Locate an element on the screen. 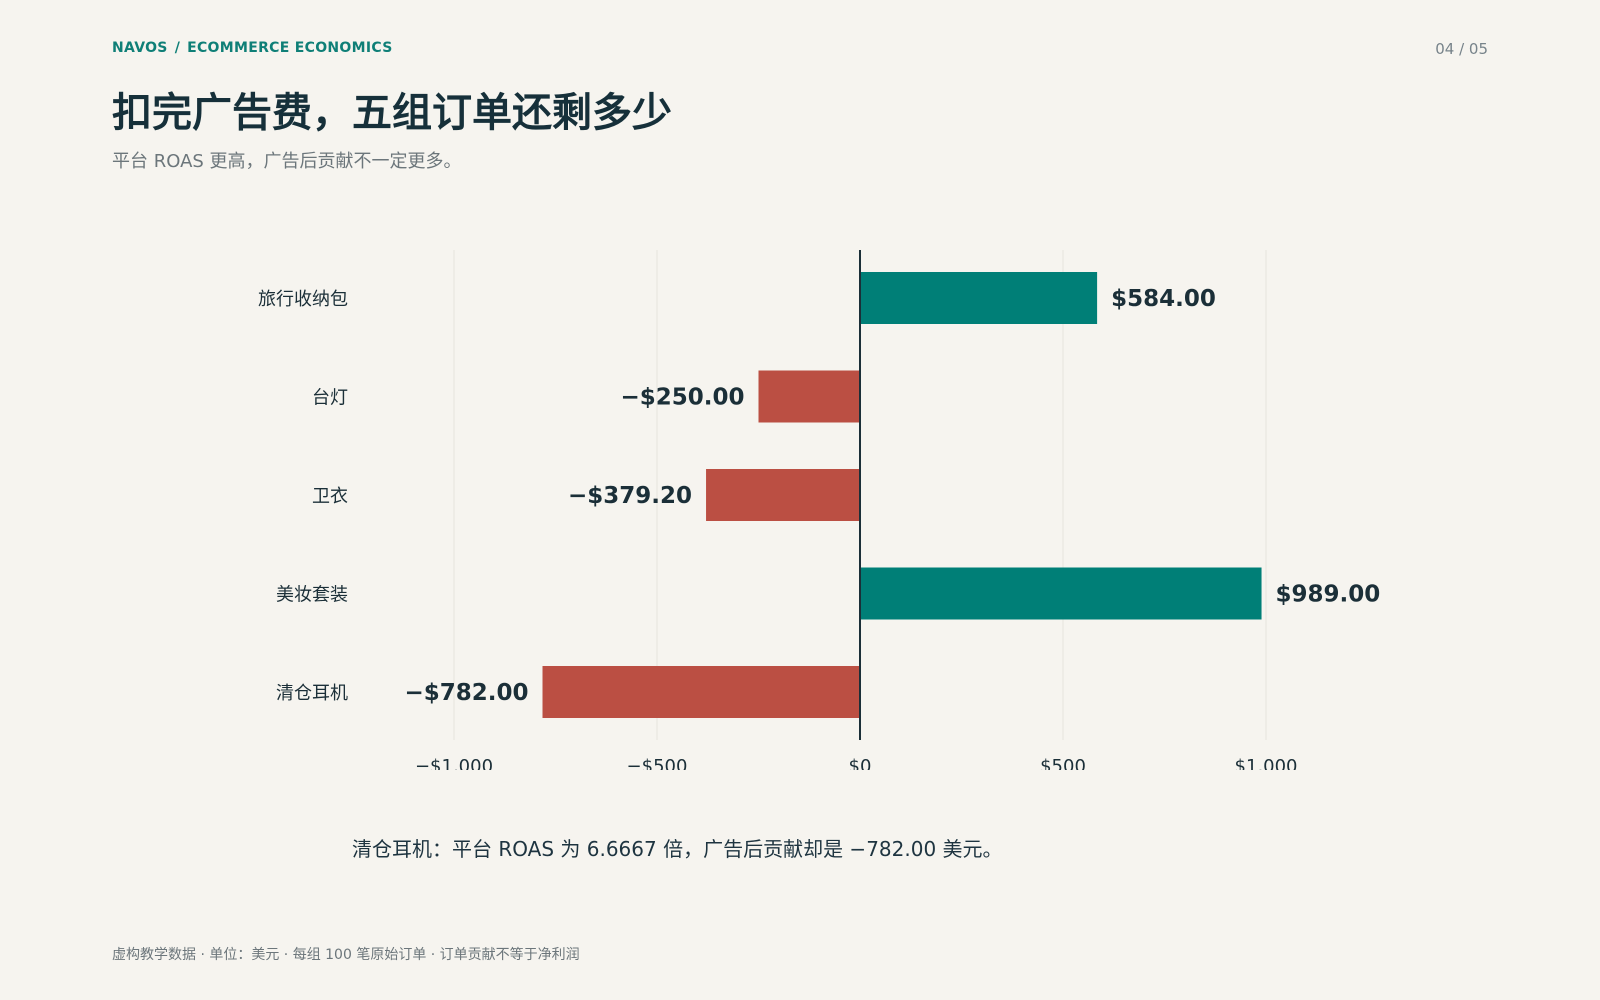 Image resolution: width=1600 pixels, height=1000 pixels. page-subtitle: 平台 ROAS 更高，广告后贡献不一定更多。 is located at coordinates (287, 161).